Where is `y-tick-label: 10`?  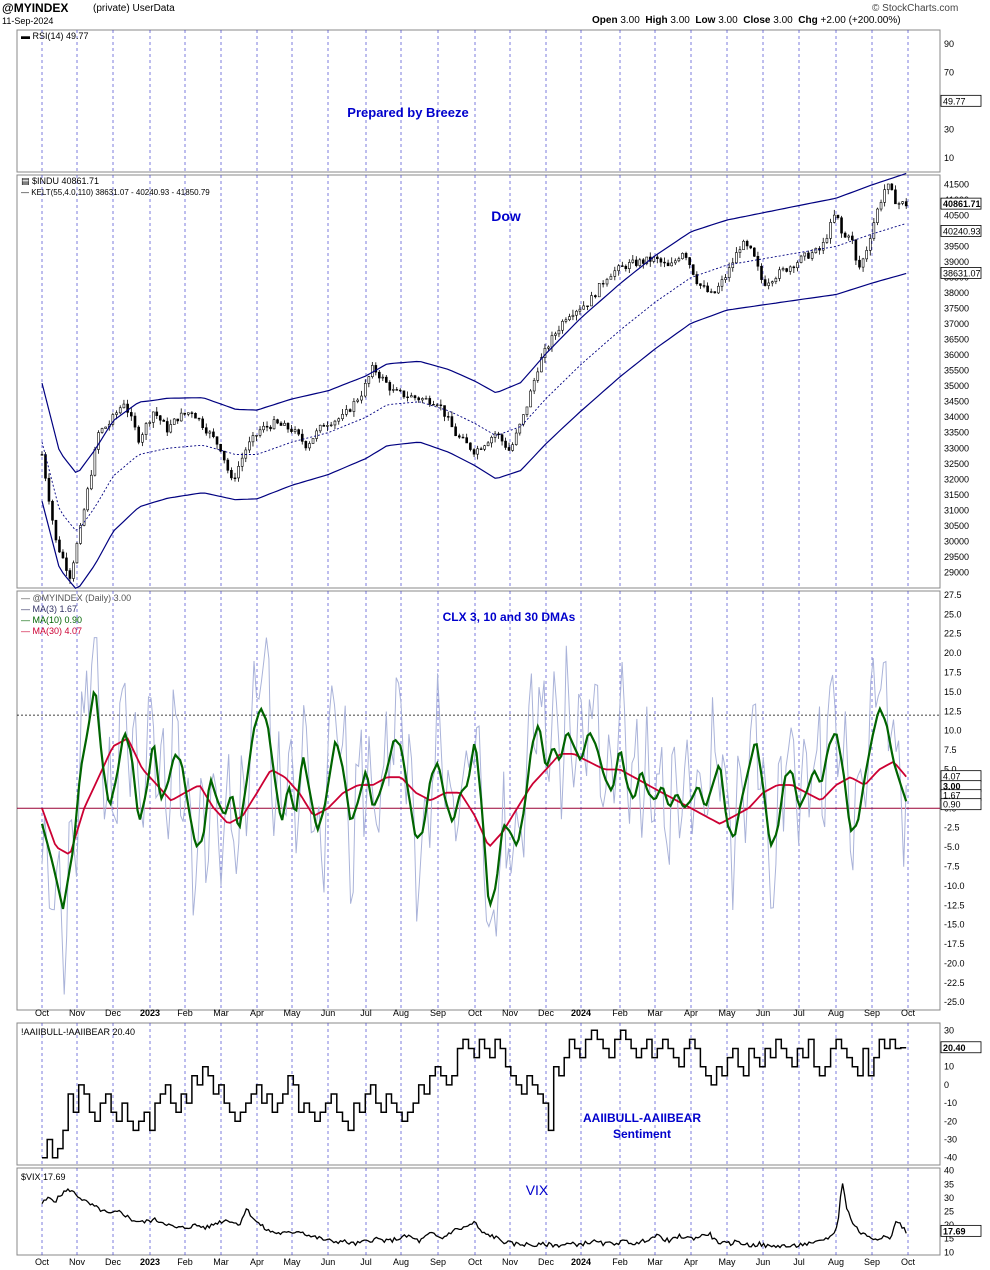 y-tick-label: 10 is located at coordinates (949, 1067).